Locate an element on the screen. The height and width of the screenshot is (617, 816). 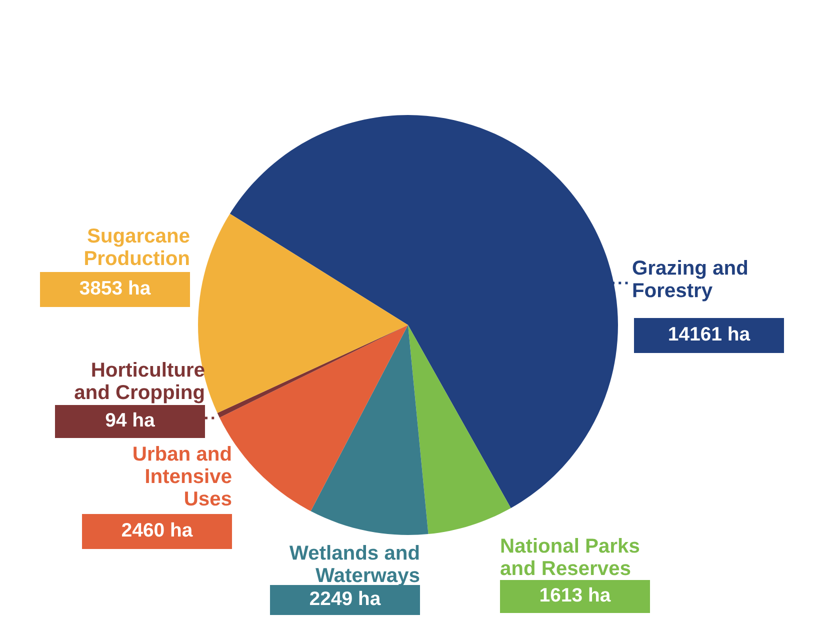
slice-label: Wetlands and Waterways is located at coordinates (354, 565).